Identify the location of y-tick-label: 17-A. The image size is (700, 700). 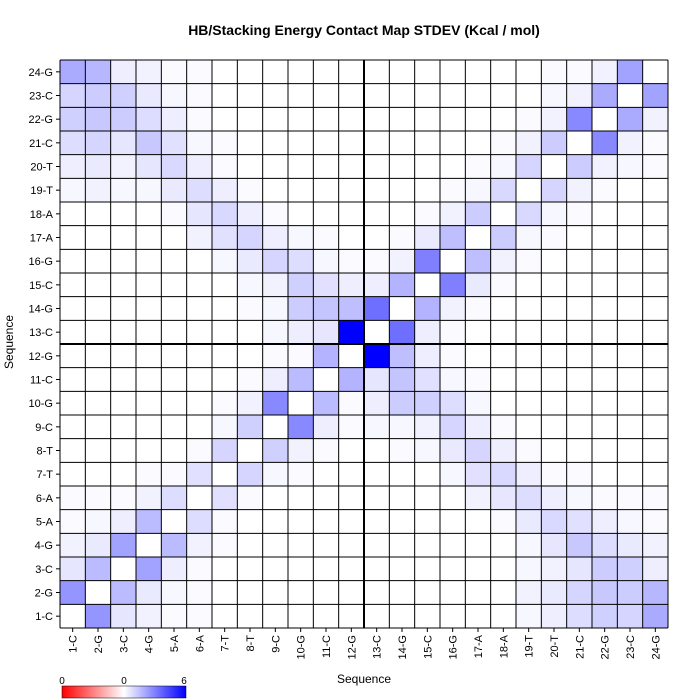
(42, 239).